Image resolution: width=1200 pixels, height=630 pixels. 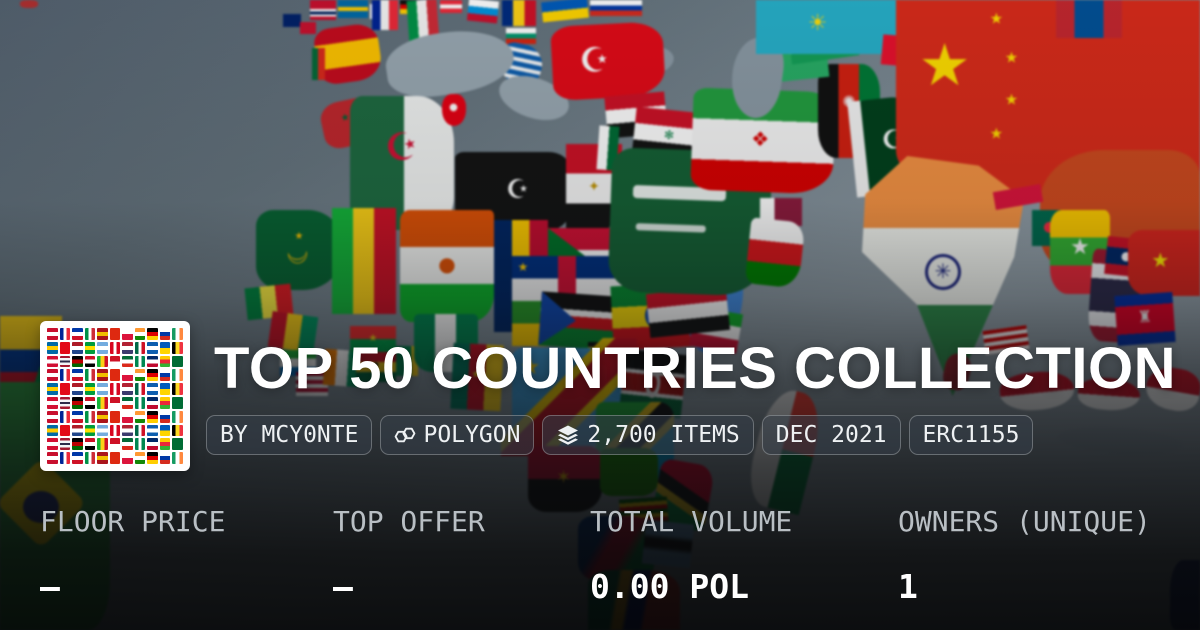 I want to click on stat-value: 1, so click(x=908, y=586).